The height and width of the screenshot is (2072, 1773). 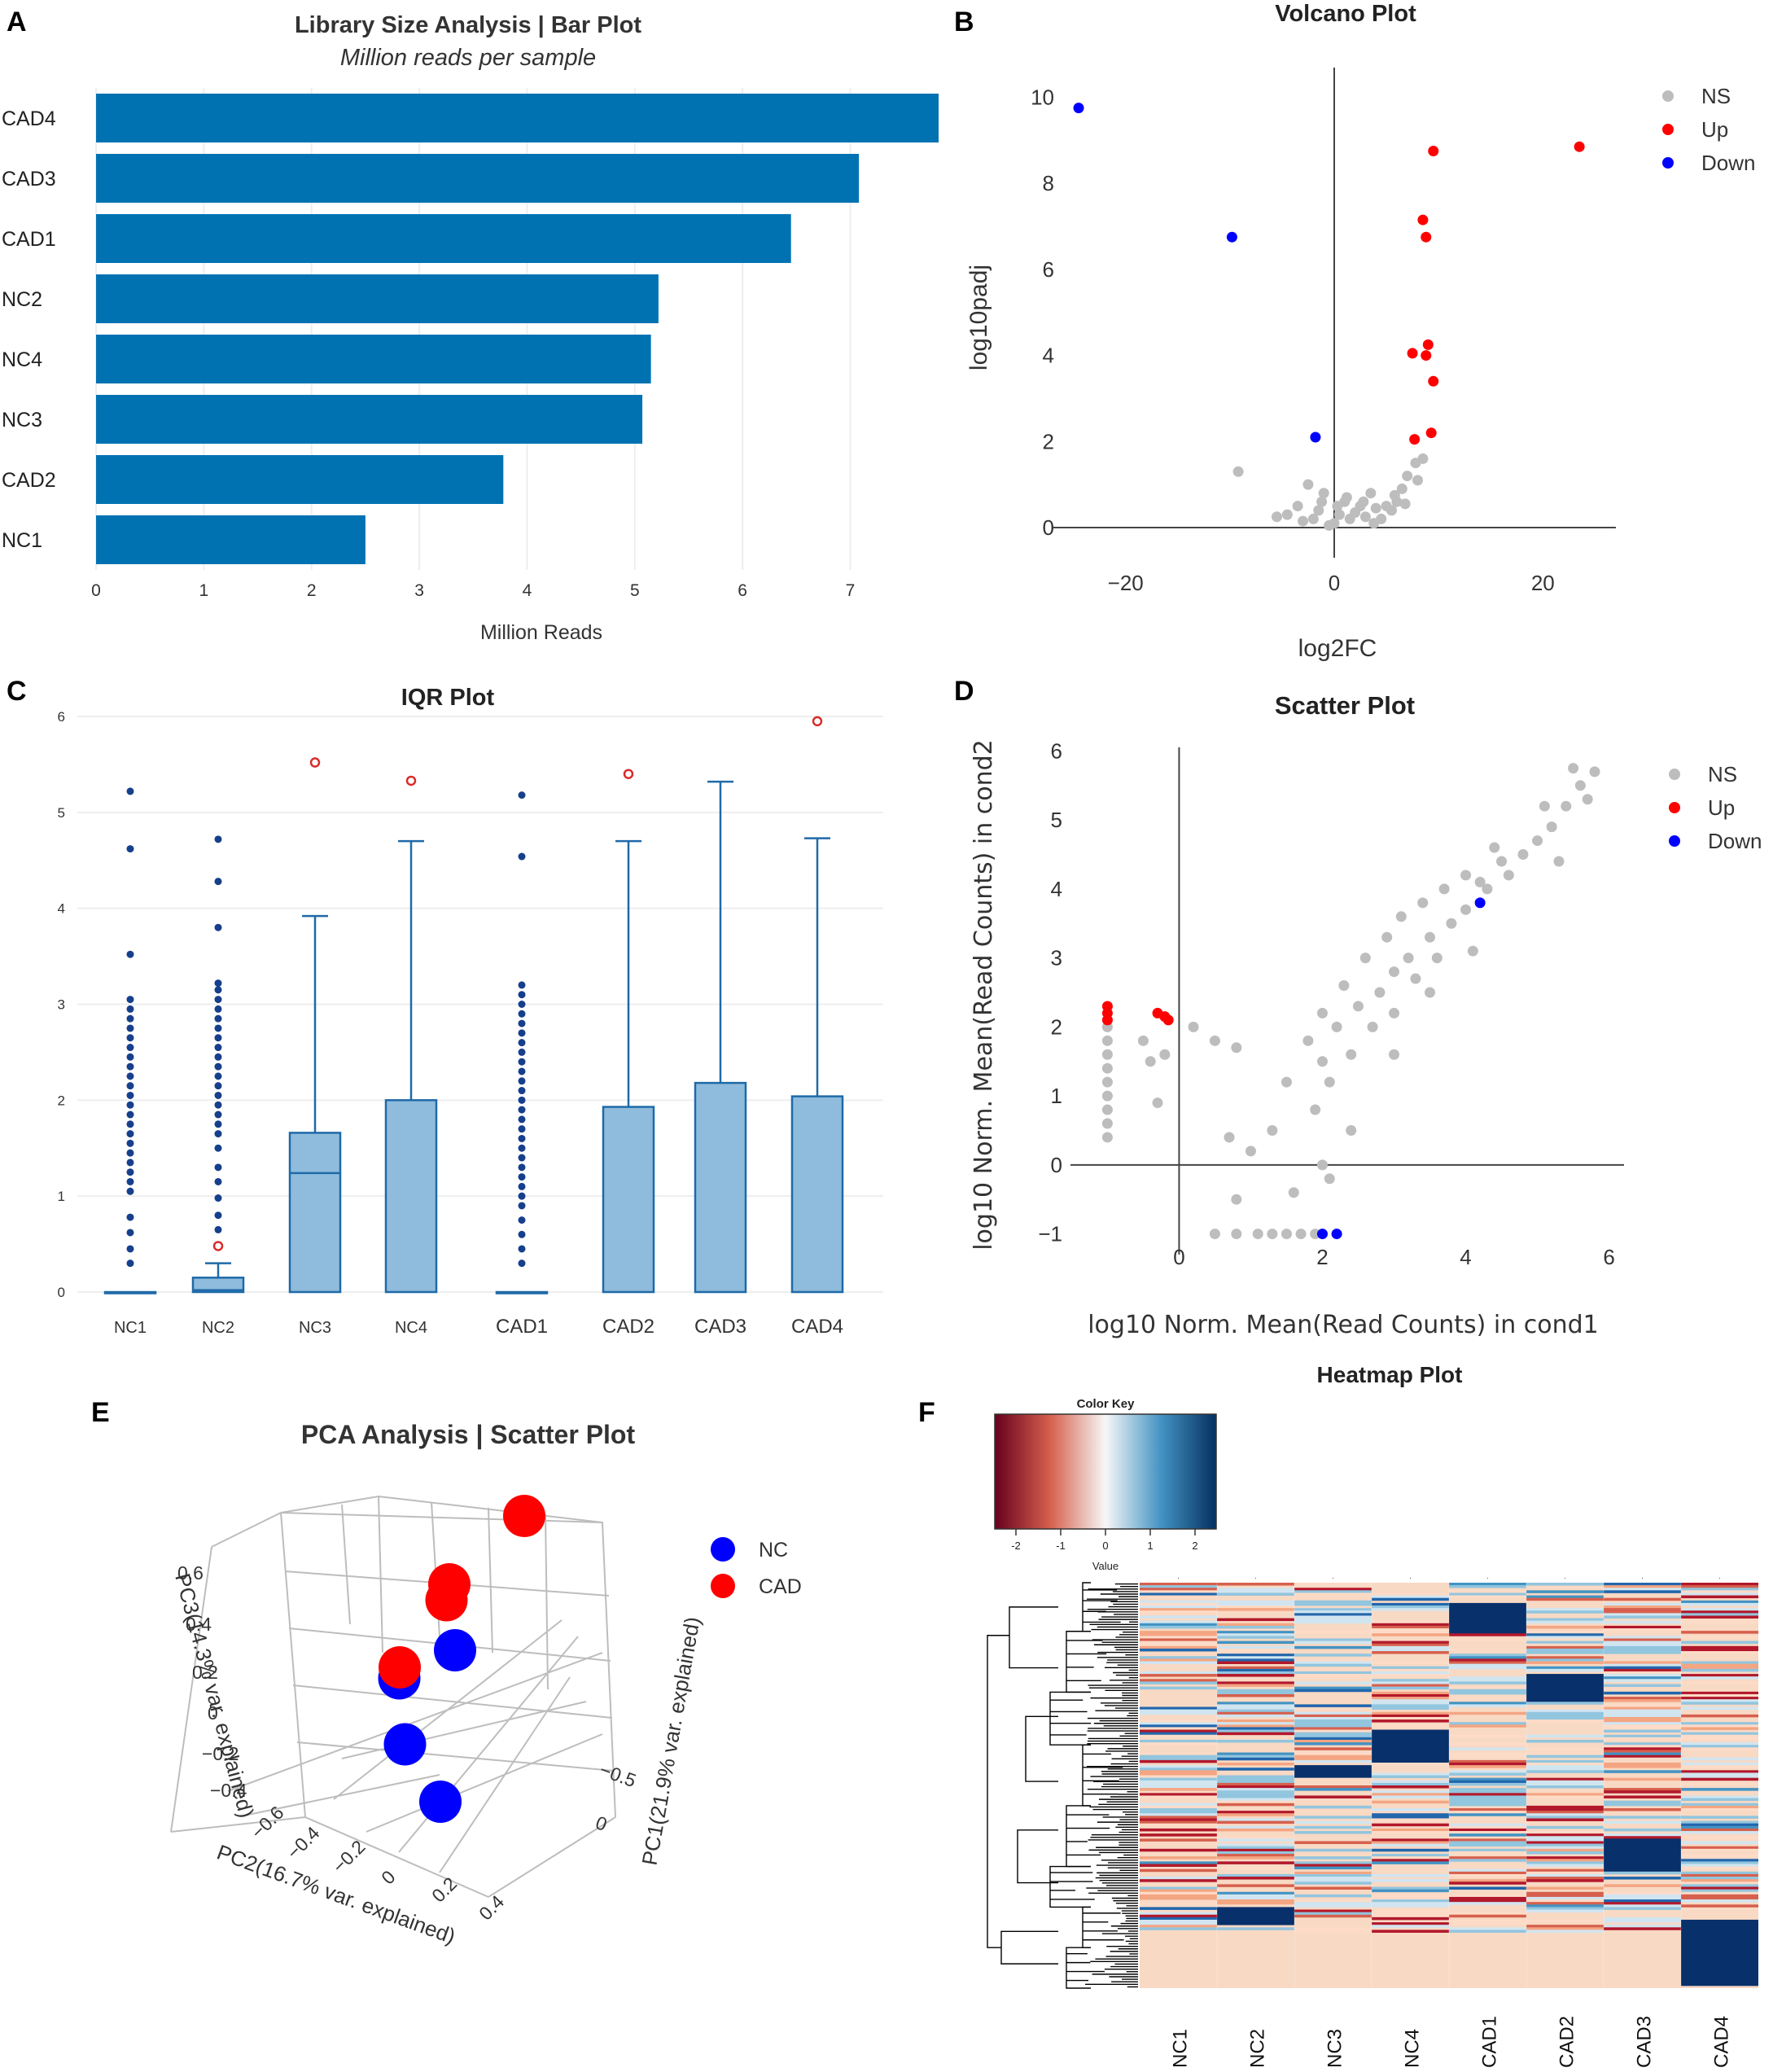 I want to click on color-key-gradient, so click(x=1105, y=1471).